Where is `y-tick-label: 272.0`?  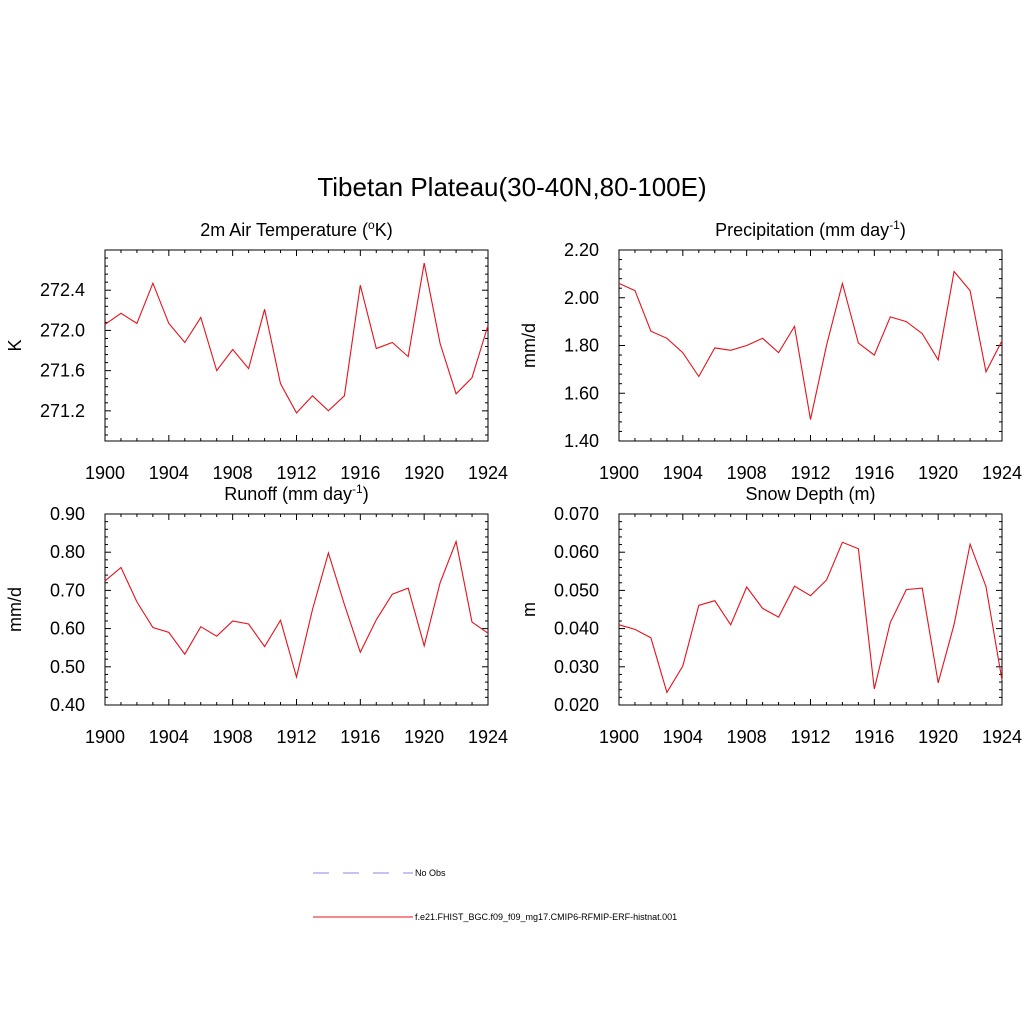 y-tick-label: 272.0 is located at coordinates (62, 330).